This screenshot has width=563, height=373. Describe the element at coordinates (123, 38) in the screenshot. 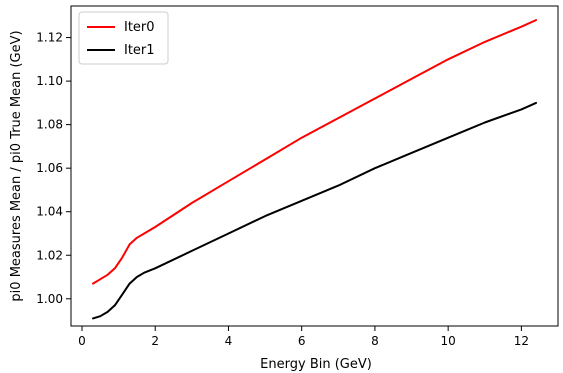

I see `legend: Iter0 Iter1` at that location.